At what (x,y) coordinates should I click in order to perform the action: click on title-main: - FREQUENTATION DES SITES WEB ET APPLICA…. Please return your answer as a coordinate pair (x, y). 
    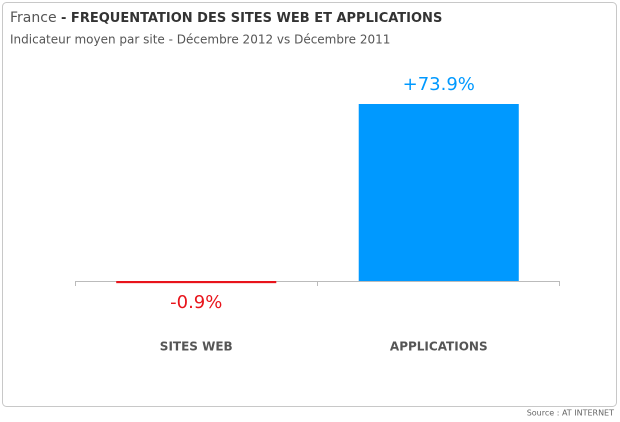
    Looking at the image, I should click on (251, 18).